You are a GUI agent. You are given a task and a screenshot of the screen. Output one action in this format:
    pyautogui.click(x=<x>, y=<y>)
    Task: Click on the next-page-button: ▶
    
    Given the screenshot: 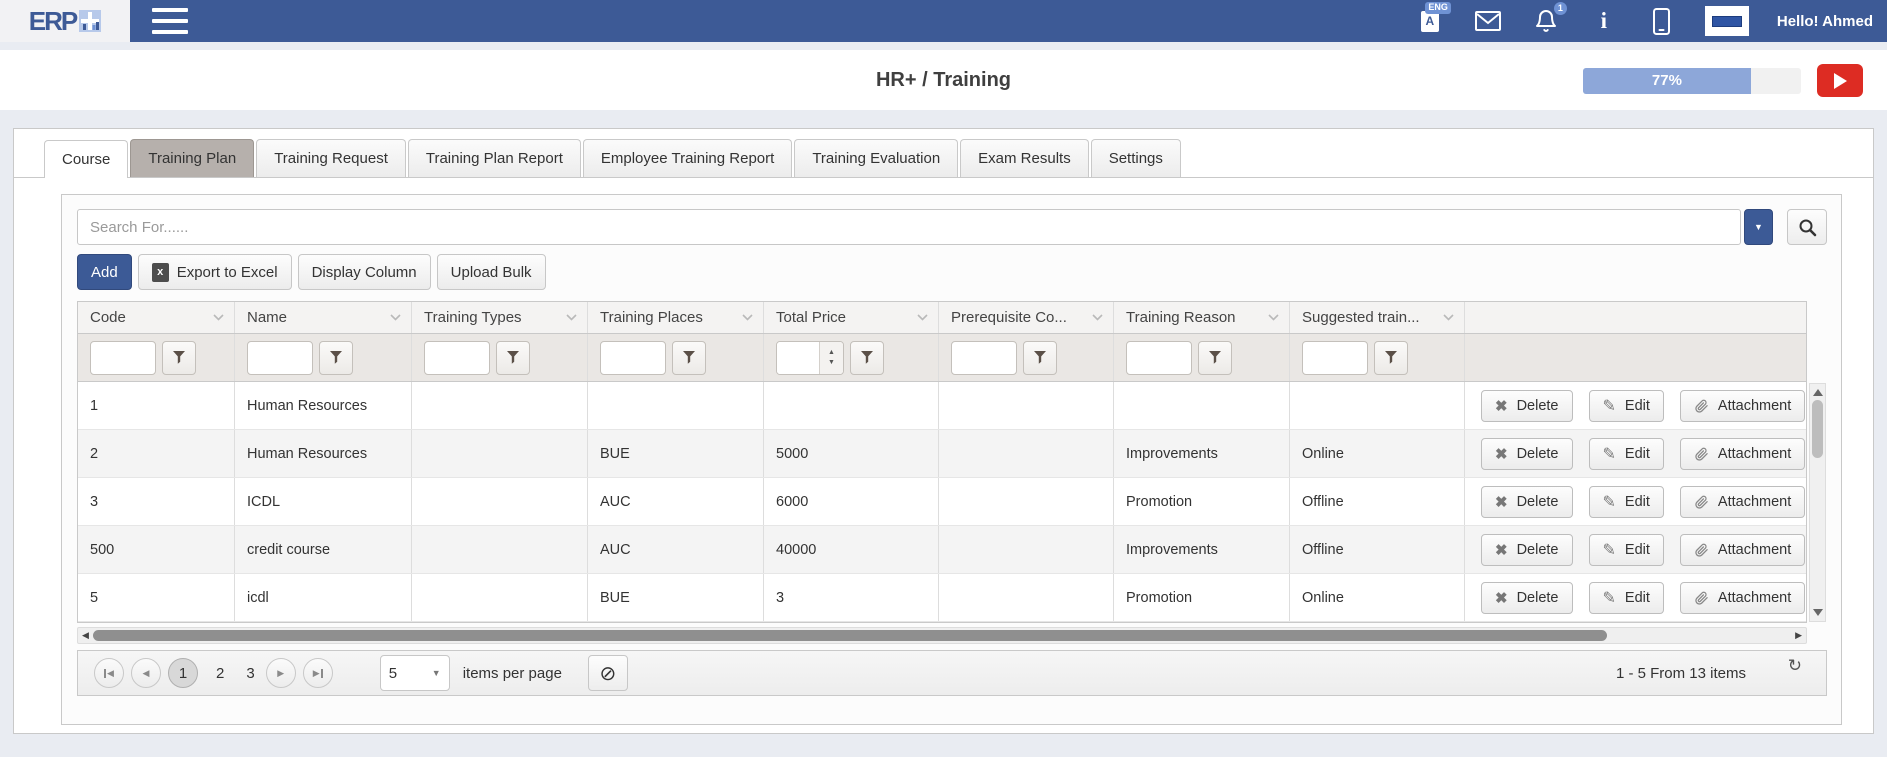 What is the action you would take?
    pyautogui.click(x=280, y=673)
    